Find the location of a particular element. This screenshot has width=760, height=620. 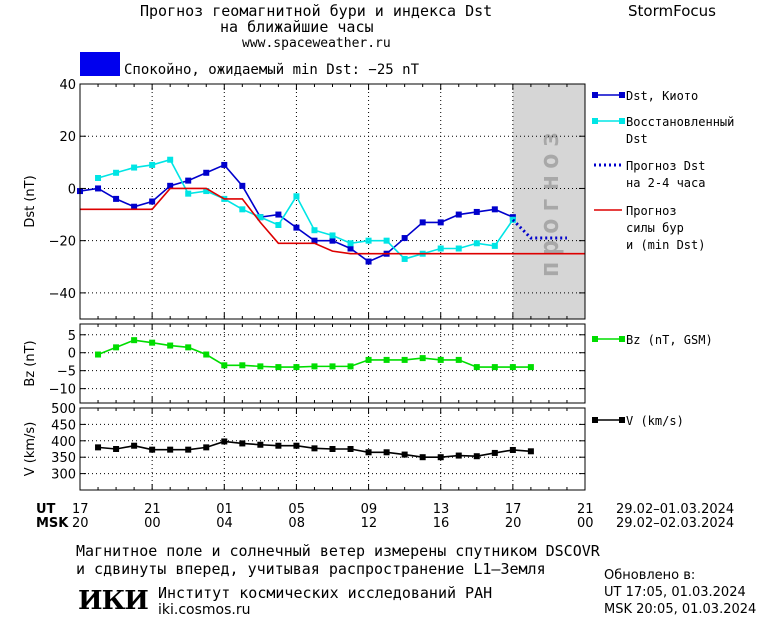

y-tick-label: 20 is located at coordinates (67, 137).